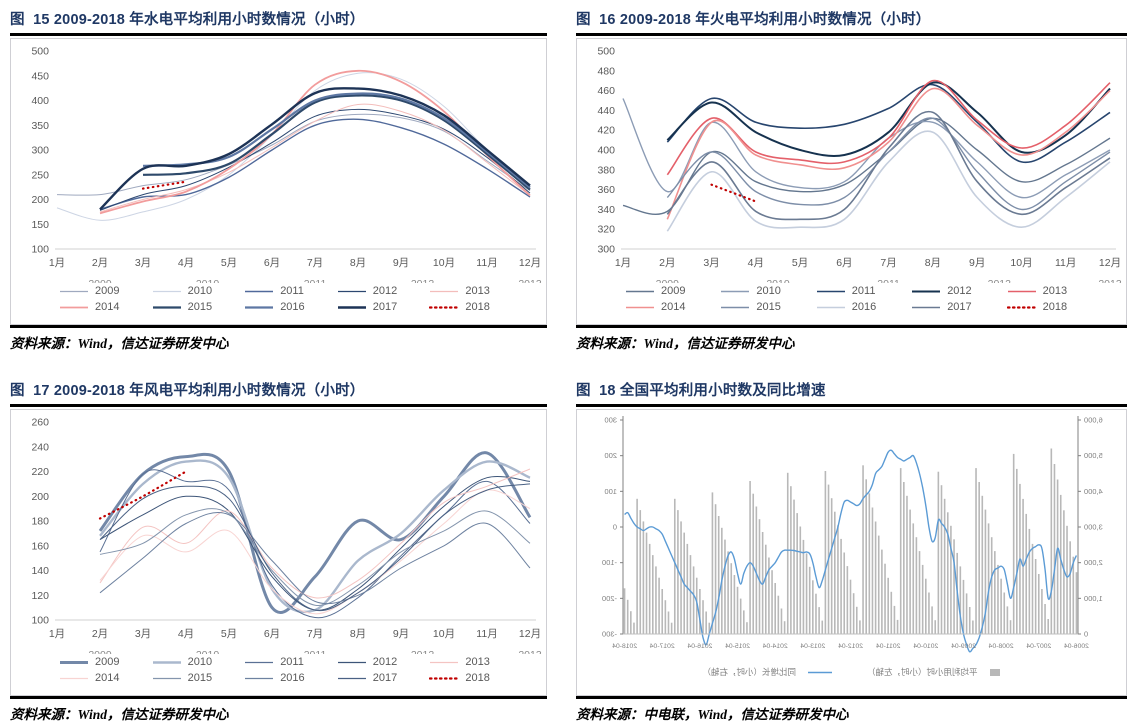 Image resolution: width=1136 pixels, height=723 pixels. What do you see at coordinates (358, 634) in the screenshot?
I see `svg-text: 8月` at bounding box center [358, 634].